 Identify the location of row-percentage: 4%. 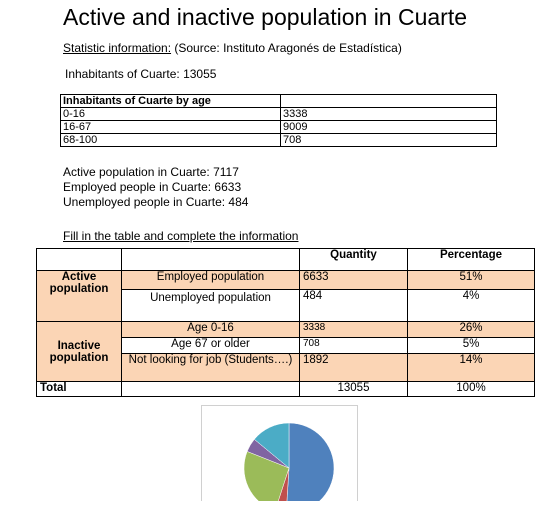
(471, 305).